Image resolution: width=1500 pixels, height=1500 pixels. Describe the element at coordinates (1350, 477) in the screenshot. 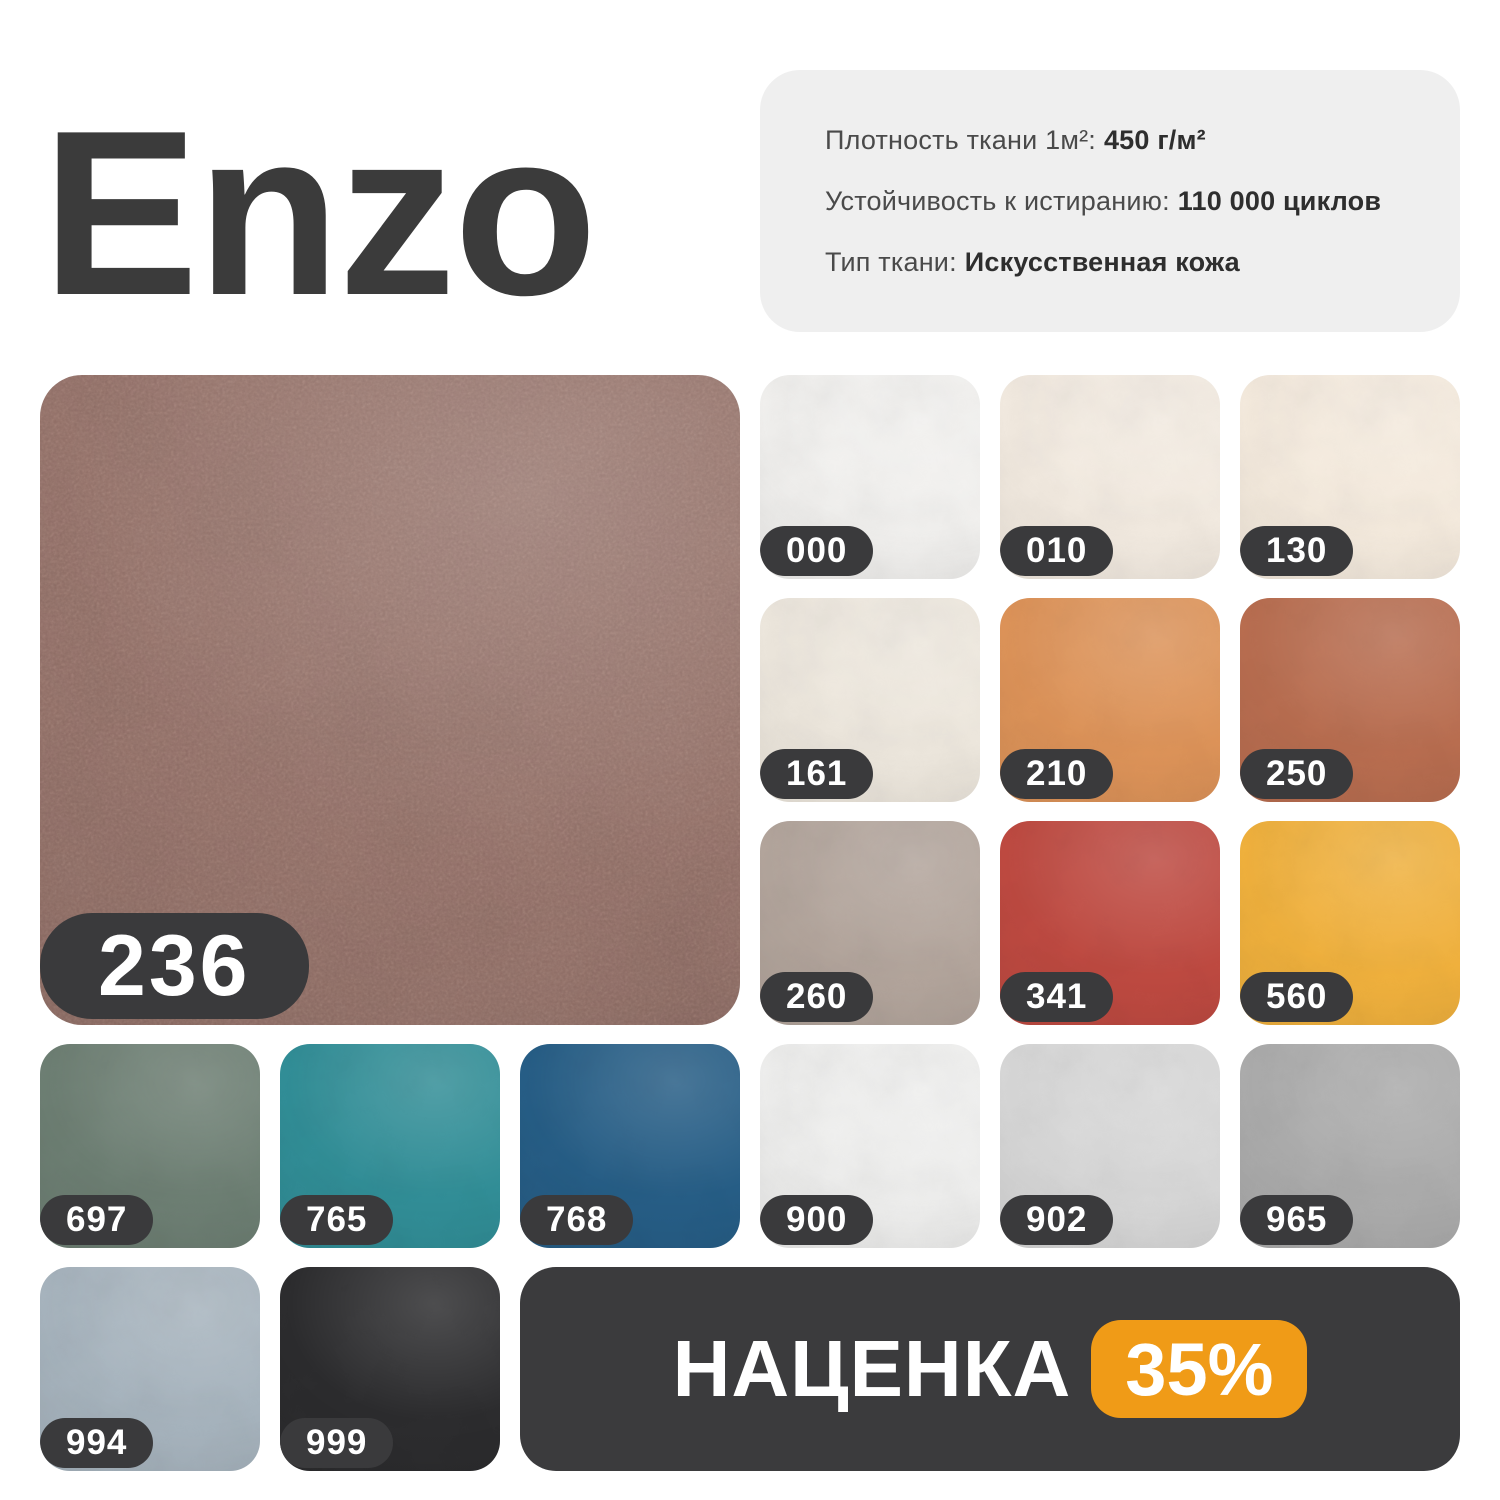

I see `swatch-130: 130` at that location.